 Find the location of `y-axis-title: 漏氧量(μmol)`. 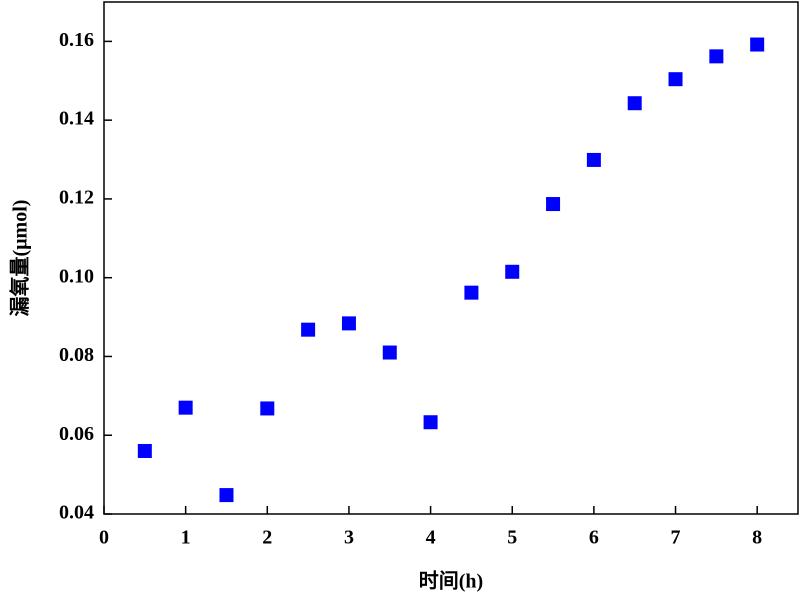

y-axis-title: 漏氧量(μmol) is located at coordinates (20, 258).